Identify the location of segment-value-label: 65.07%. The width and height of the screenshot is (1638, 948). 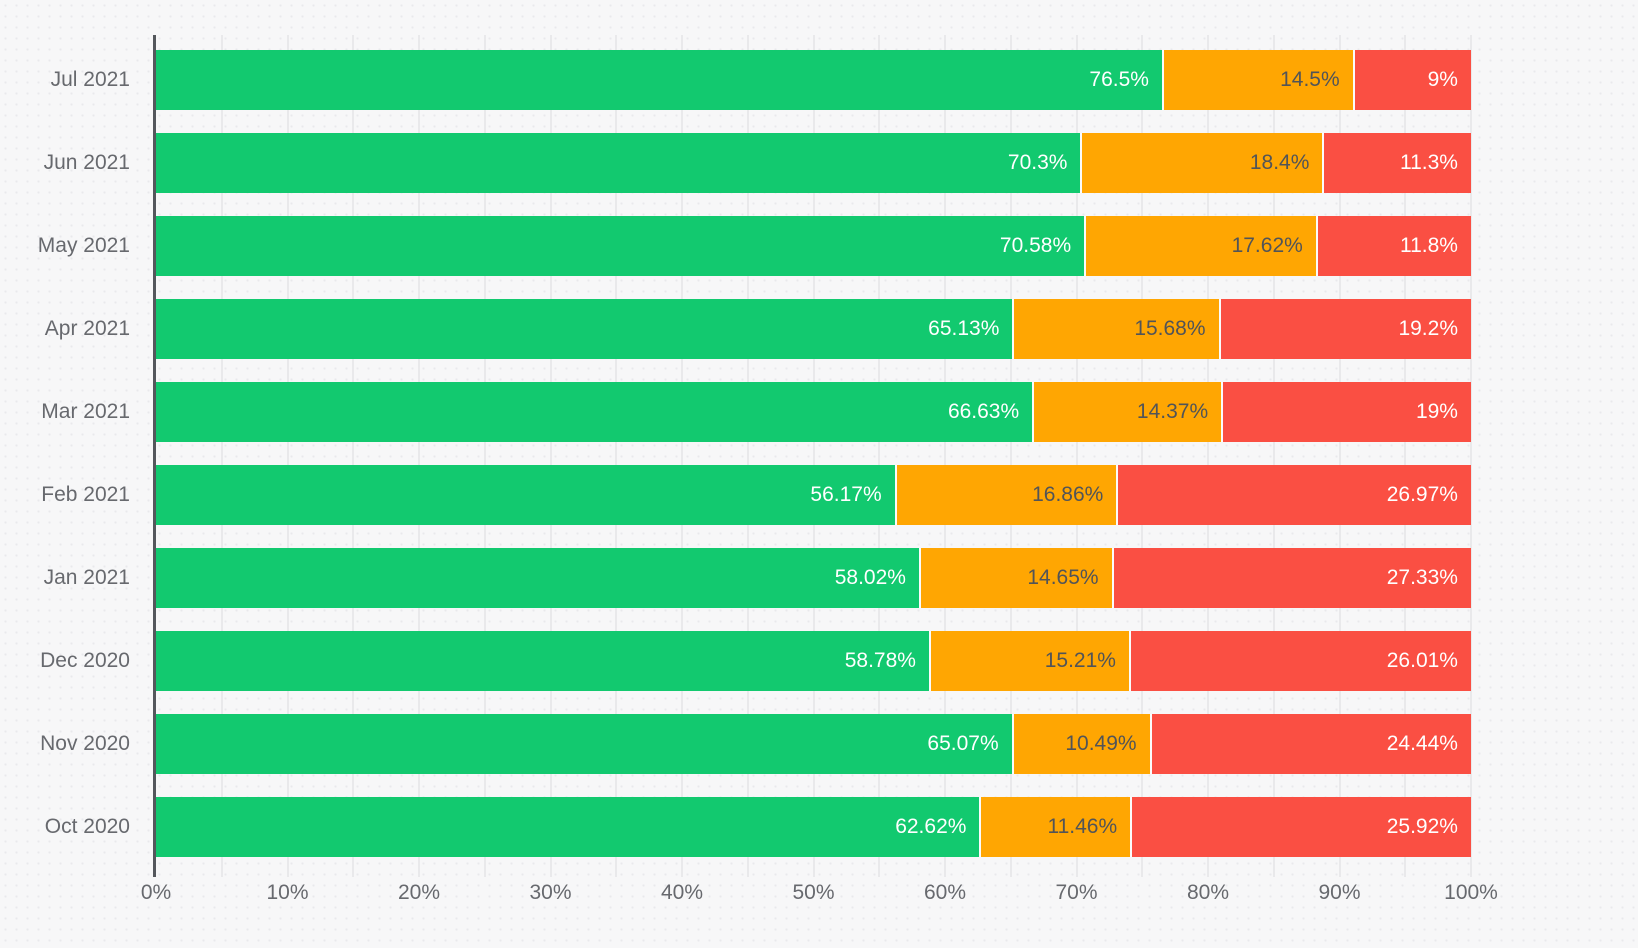
(963, 743).